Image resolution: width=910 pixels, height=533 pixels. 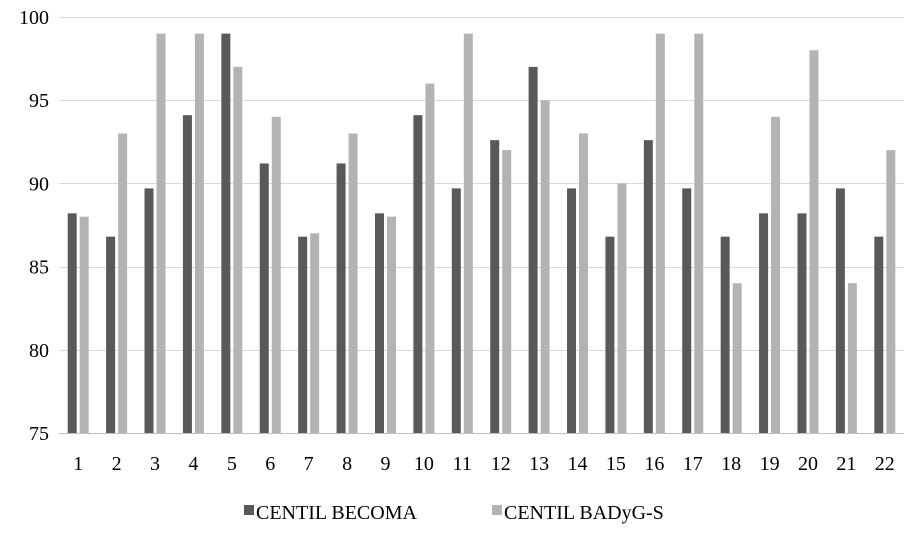 I want to click on y-tick-label: 80, so click(x=39, y=351).